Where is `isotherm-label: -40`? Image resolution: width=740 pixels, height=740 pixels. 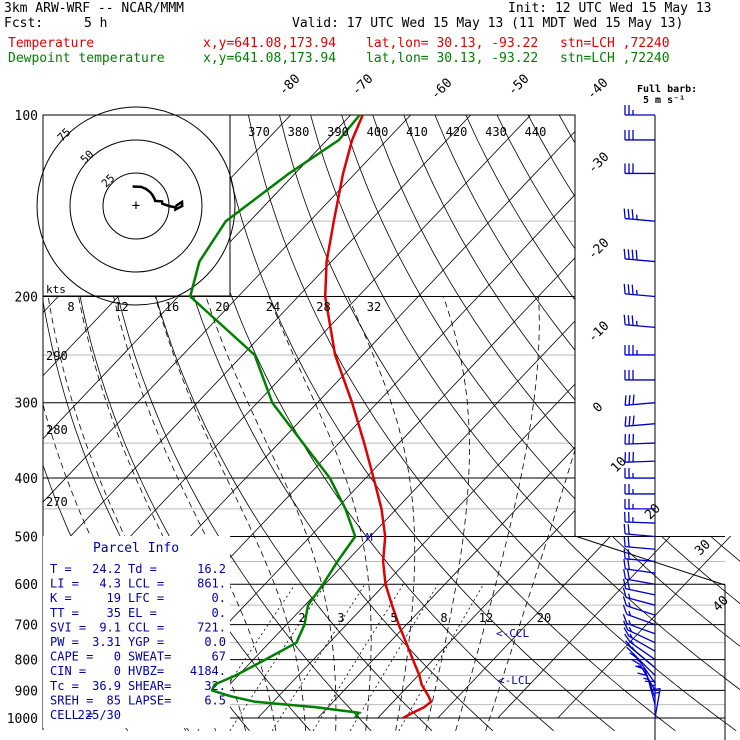
isotherm-label: -40 is located at coordinates (597, 89).